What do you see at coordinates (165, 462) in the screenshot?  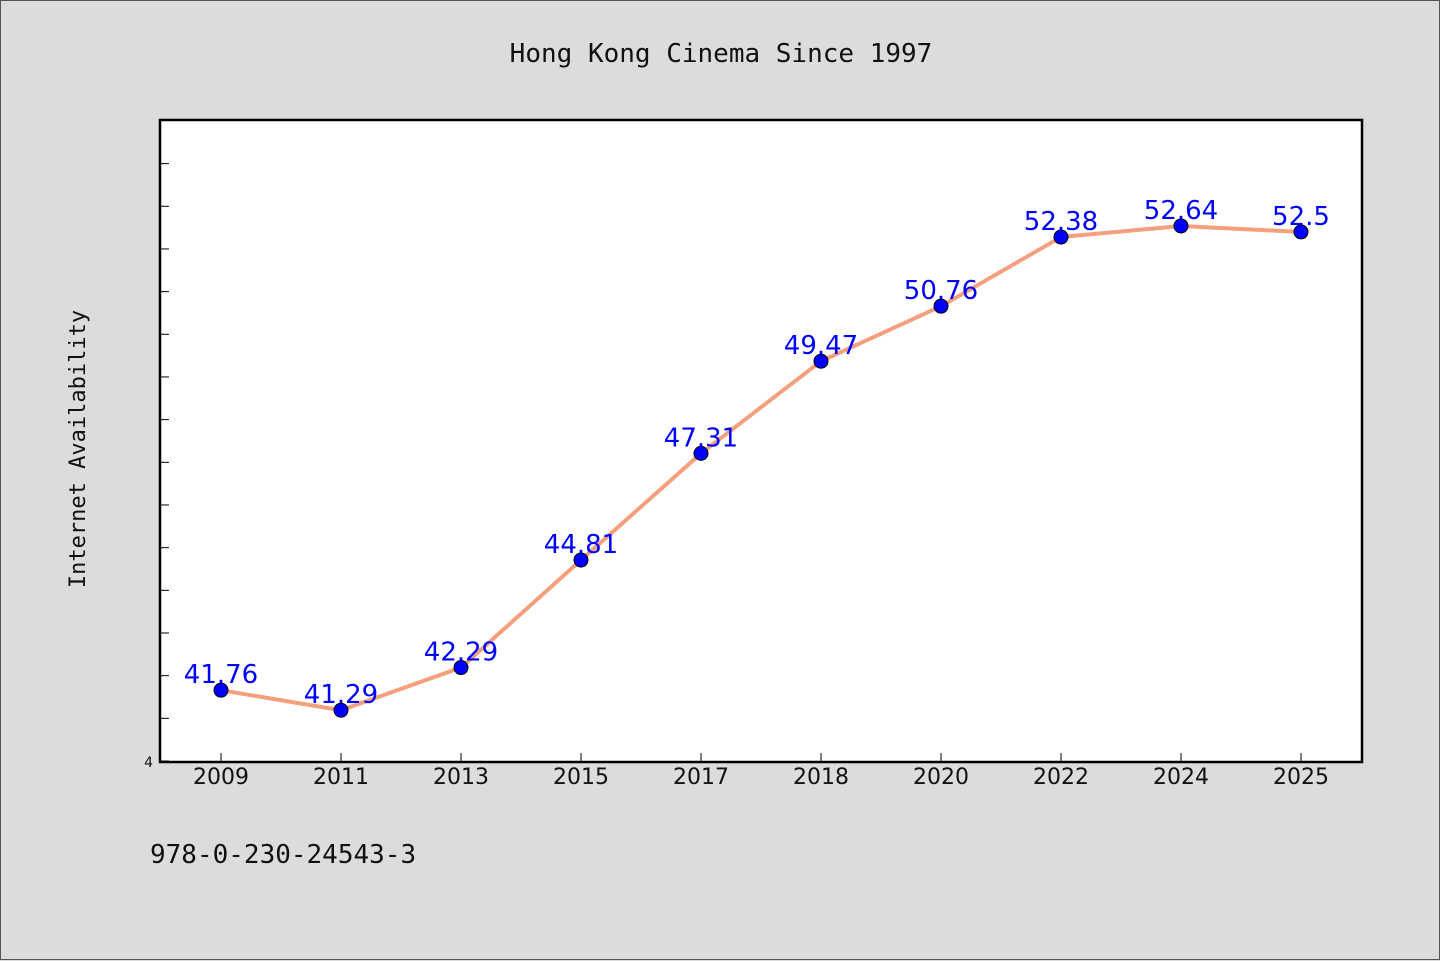 I see `y-axis-ticks` at bounding box center [165, 462].